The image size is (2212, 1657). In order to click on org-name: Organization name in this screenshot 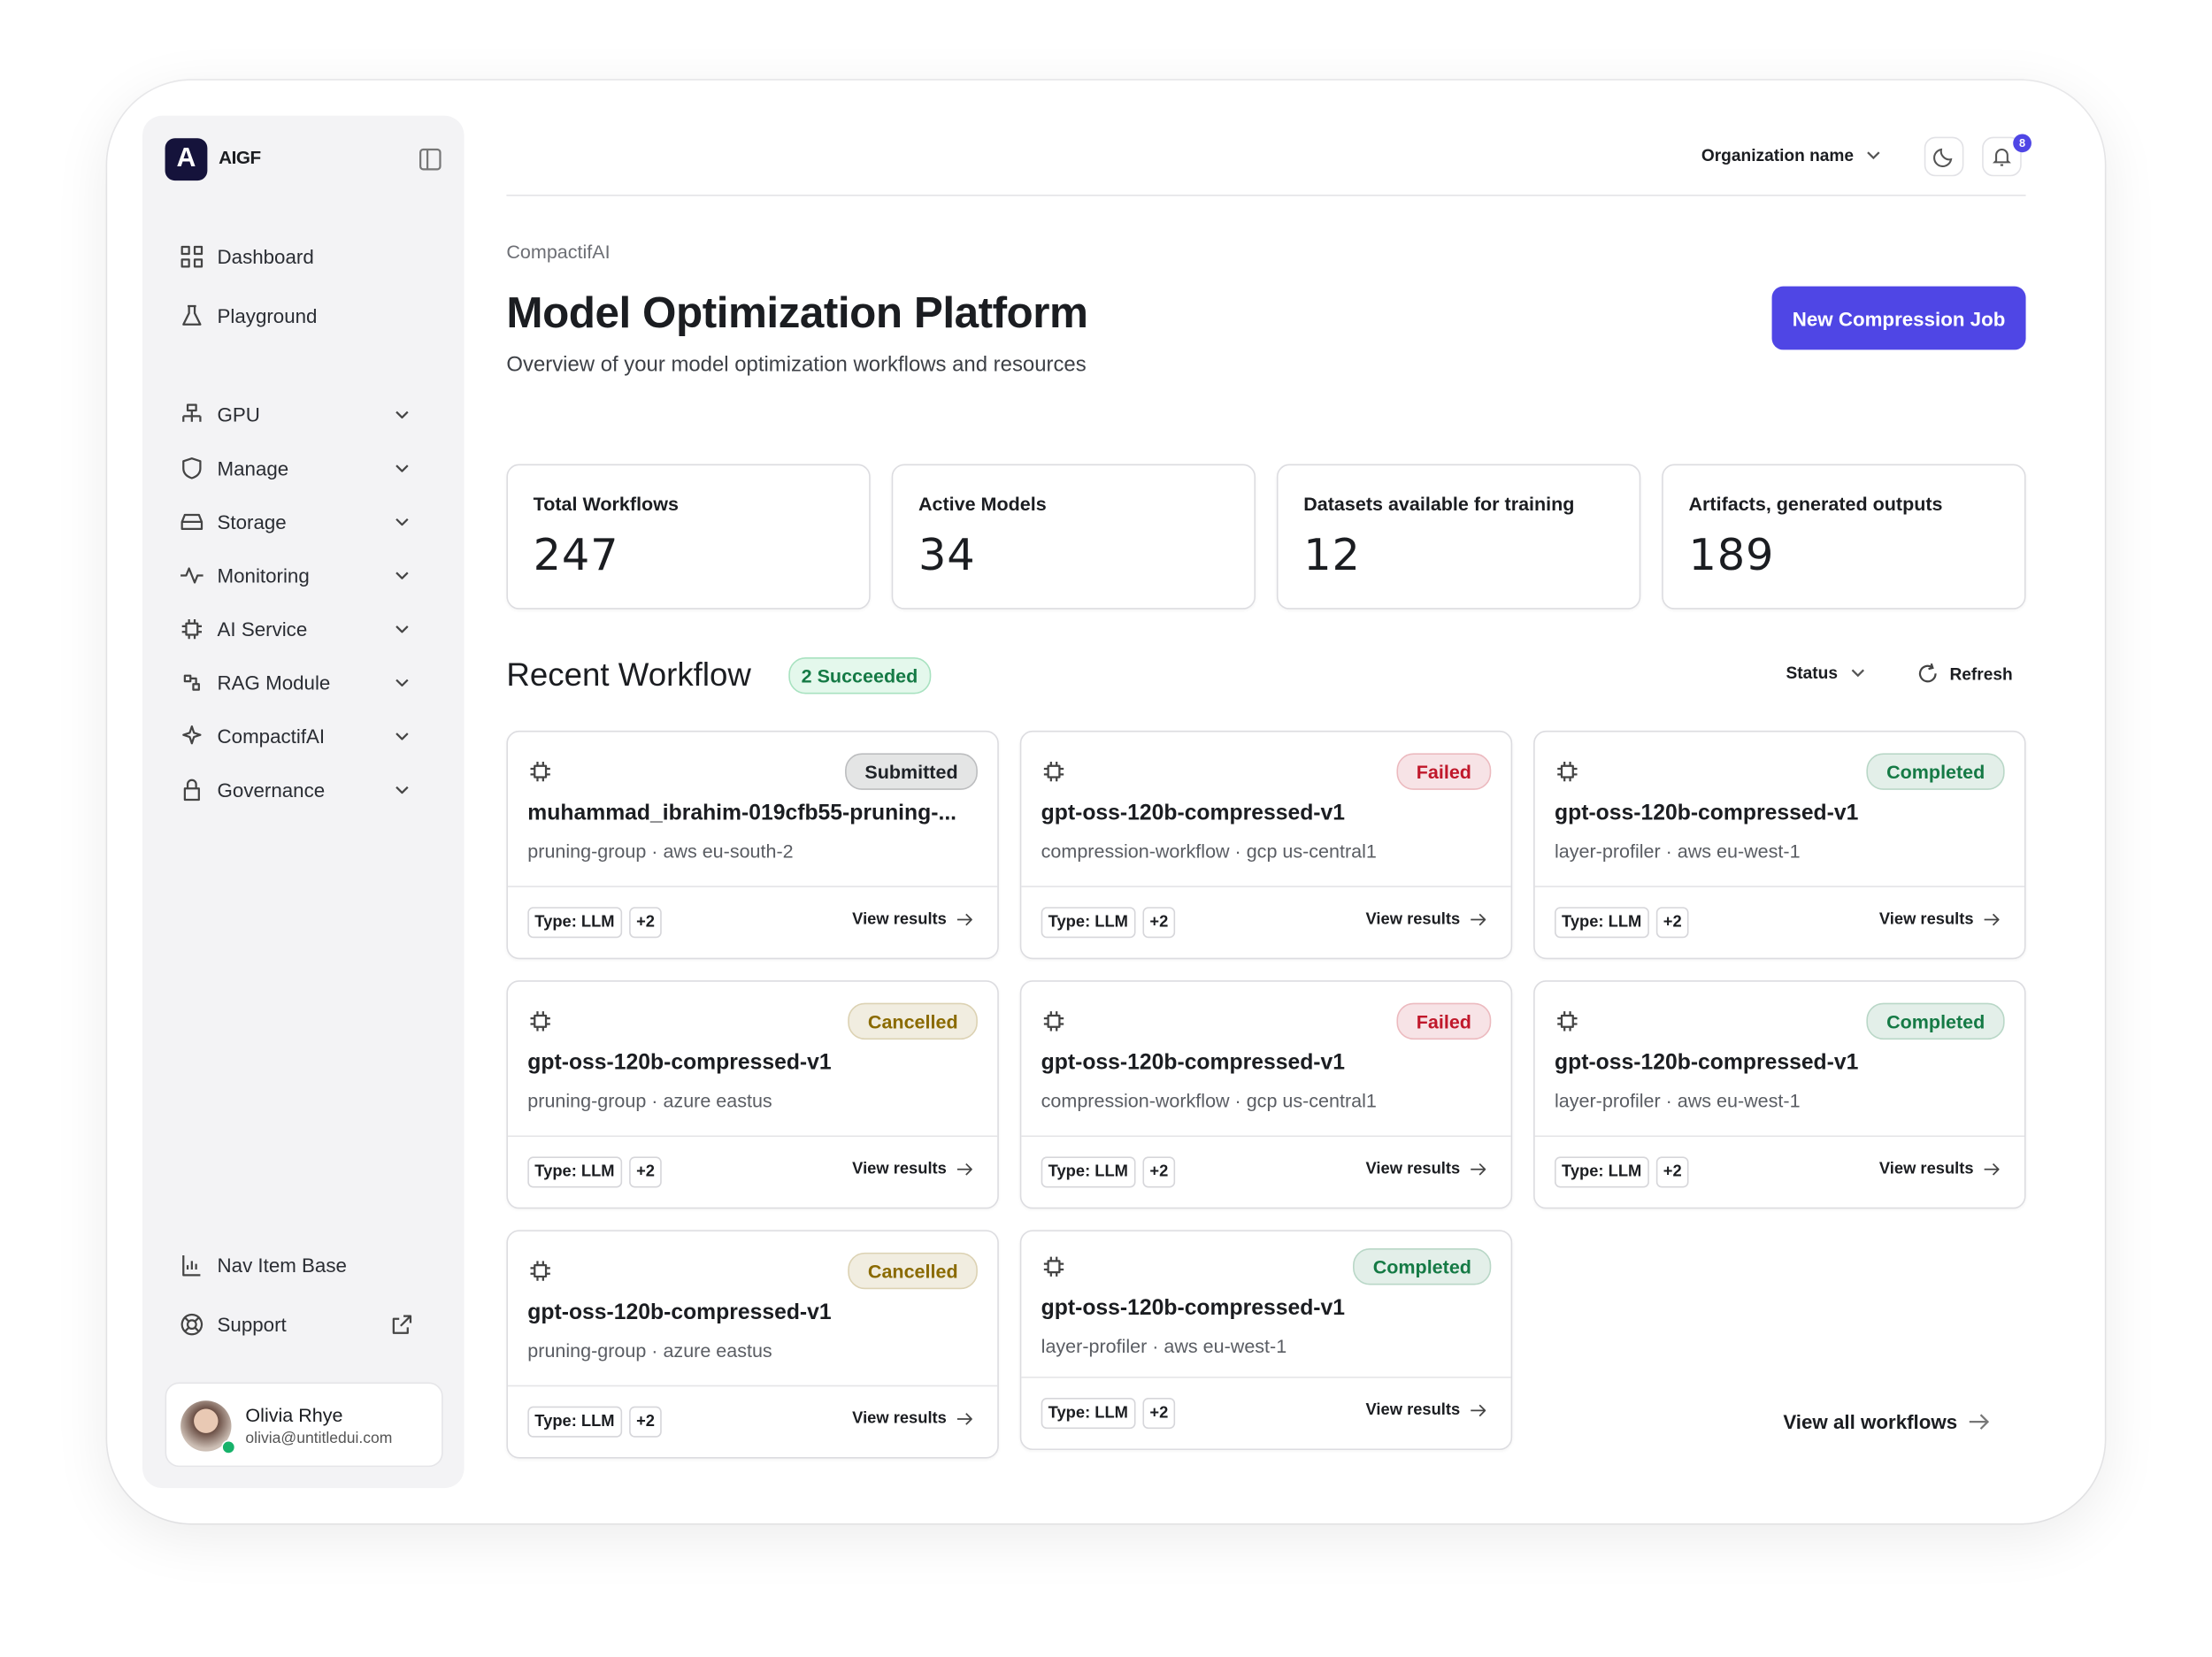, I will do `click(1778, 155)`.